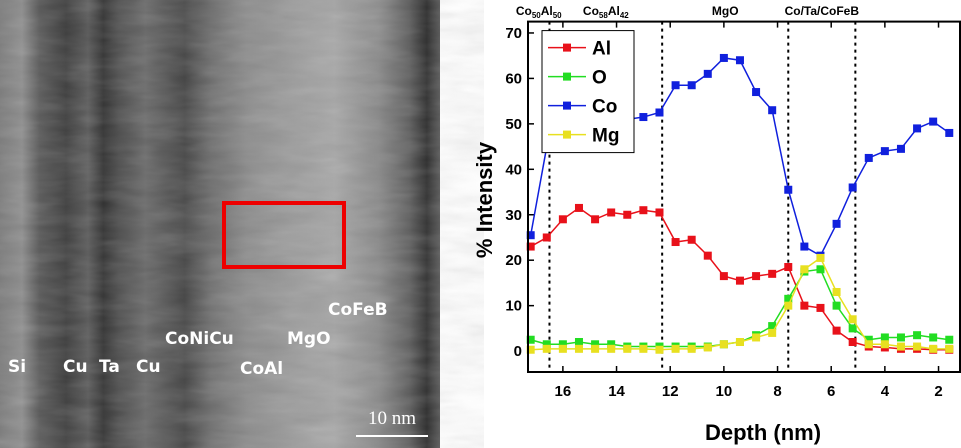 This screenshot has width=961, height=448. I want to click on legend-box, so click(588, 92).